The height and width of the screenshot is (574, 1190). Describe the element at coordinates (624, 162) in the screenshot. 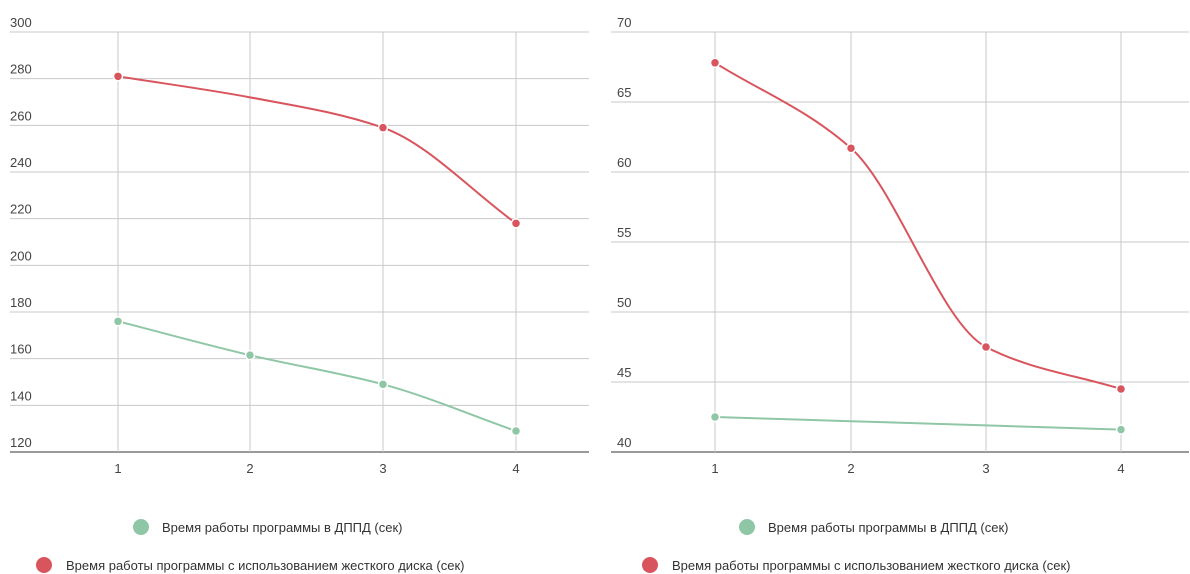

I see `y-tick-label: 60` at that location.